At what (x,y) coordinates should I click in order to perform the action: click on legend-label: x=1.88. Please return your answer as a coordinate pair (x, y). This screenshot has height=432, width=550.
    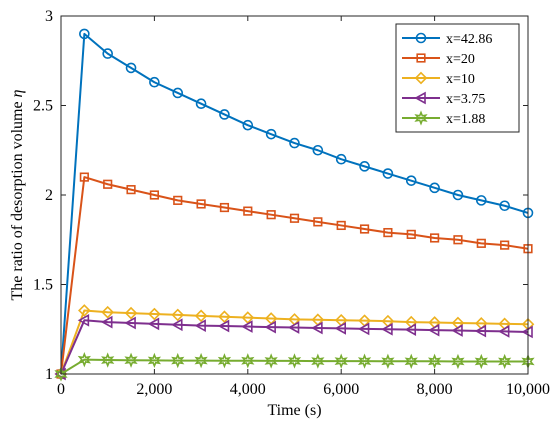
    Looking at the image, I should click on (465, 119).